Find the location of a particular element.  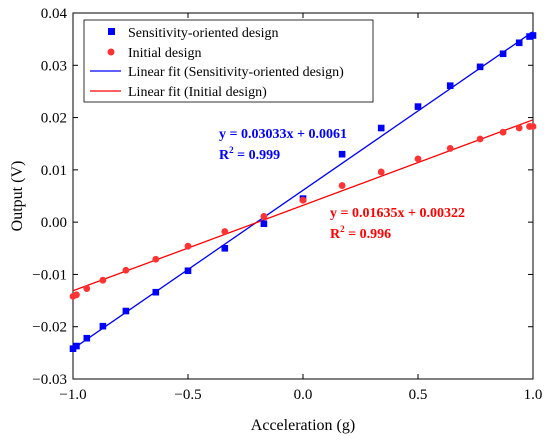

y-tick-label: 0.02 is located at coordinates (54, 119).